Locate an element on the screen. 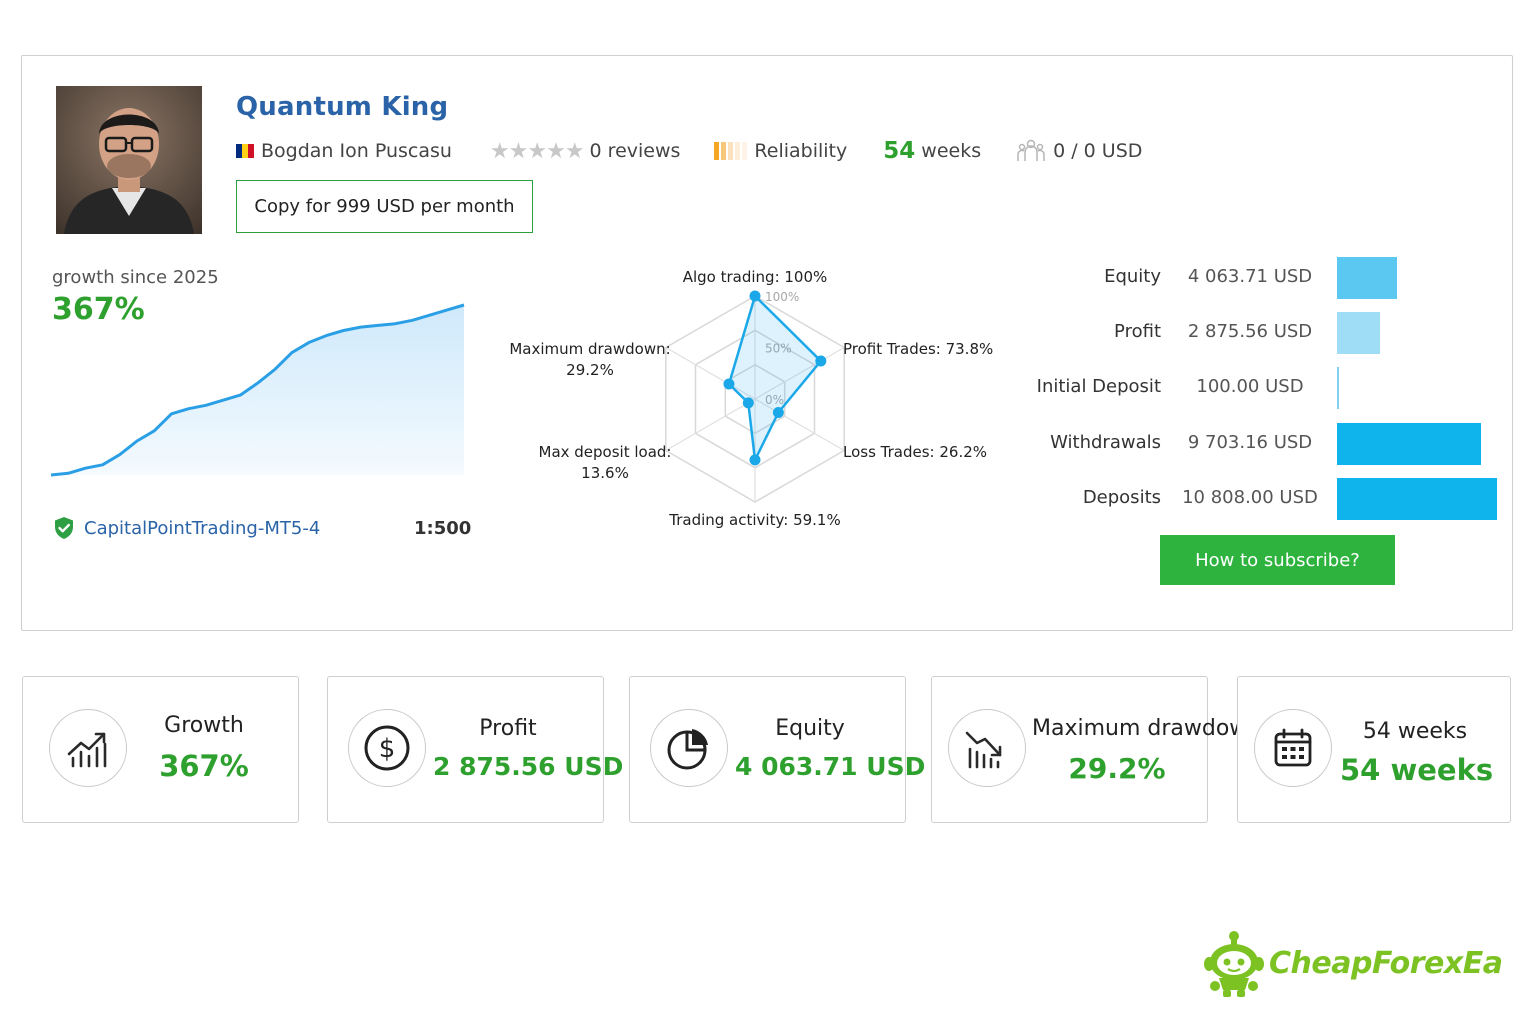 The image size is (1536, 1024). financial-label: Initial Deposit is located at coordinates (1098, 386).